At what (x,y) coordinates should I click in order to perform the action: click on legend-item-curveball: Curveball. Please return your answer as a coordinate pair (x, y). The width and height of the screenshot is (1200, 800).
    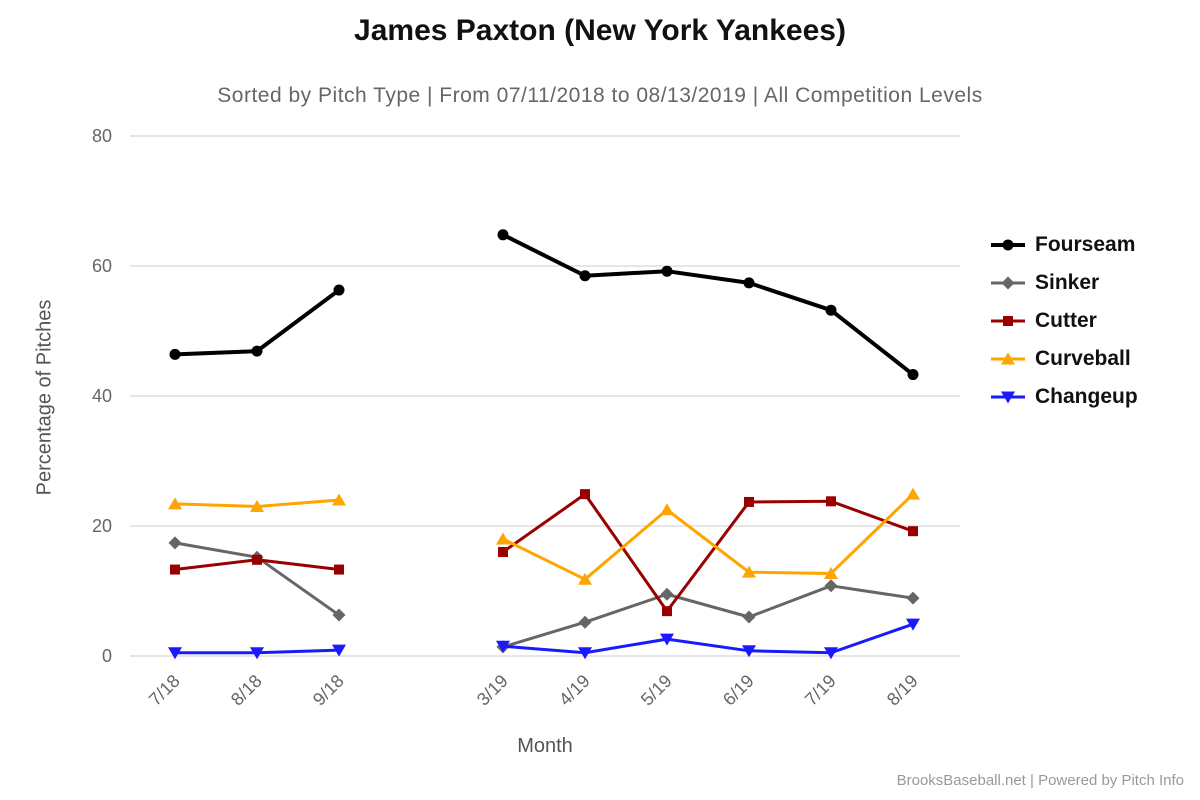
    Looking at the image, I should click on (1064, 358).